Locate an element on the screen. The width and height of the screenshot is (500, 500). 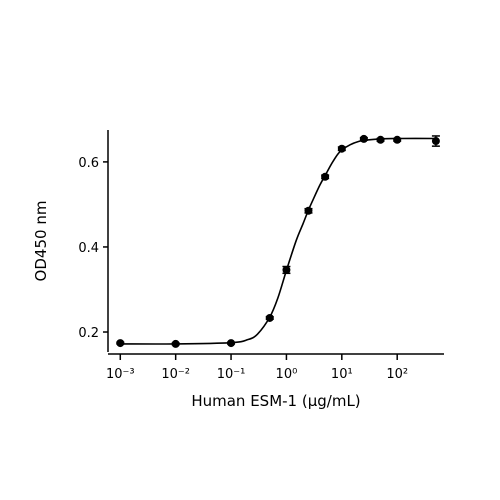
y-tick-label: 0.4 is located at coordinates (88, 248).